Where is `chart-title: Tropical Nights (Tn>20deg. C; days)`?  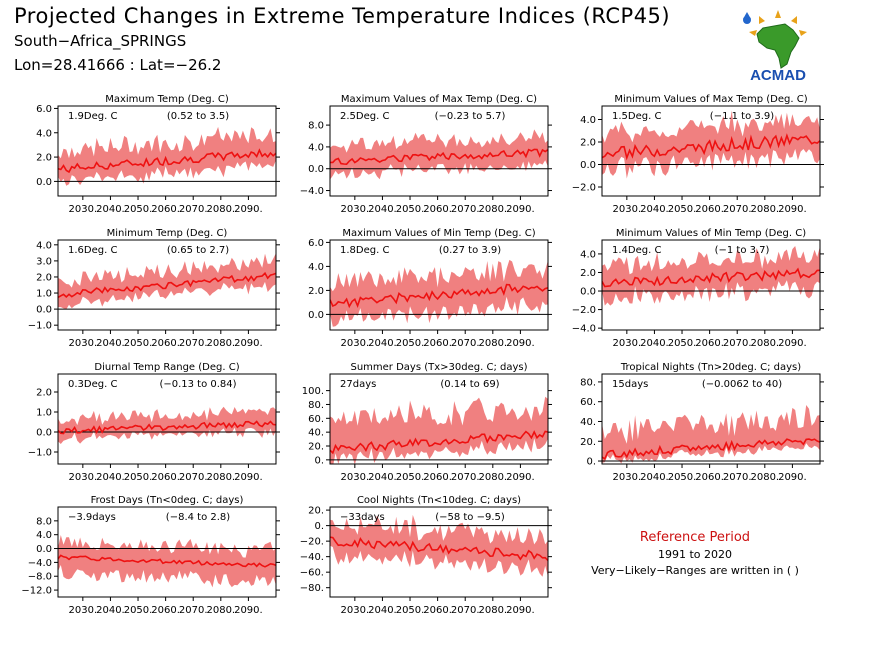
chart-title: Tropical Nights (Tn>20deg. C; days) is located at coordinates (710, 367).